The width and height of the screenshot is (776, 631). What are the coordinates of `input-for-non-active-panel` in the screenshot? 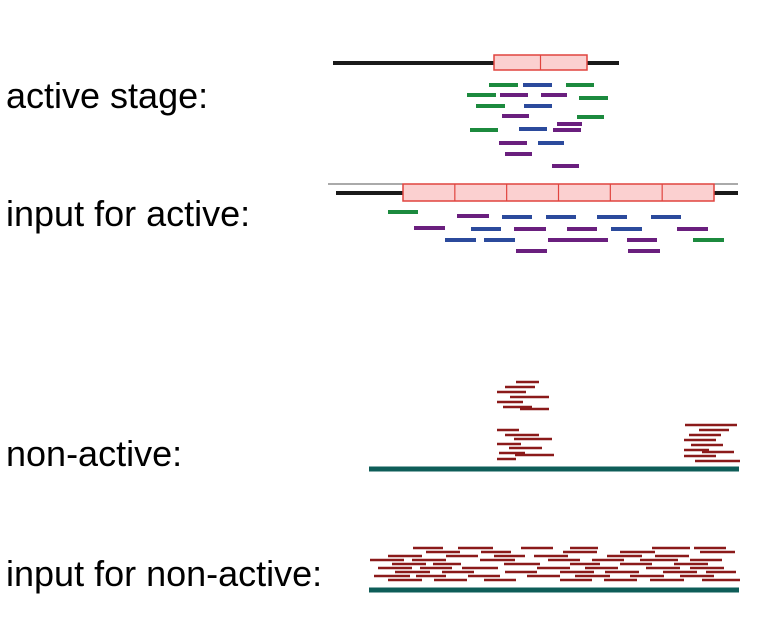 It's located at (554, 569).